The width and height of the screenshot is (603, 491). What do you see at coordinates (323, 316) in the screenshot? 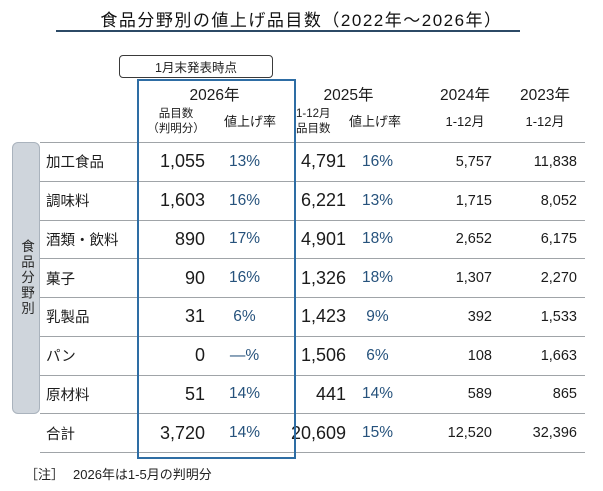
I see `cell-2025-count: 1,423` at bounding box center [323, 316].